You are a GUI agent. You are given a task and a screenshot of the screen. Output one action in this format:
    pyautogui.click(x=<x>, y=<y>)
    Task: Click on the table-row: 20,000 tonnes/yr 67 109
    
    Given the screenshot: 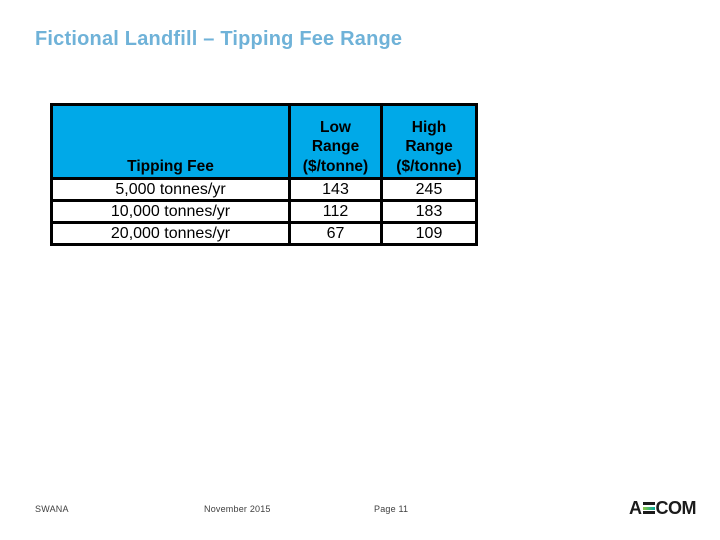 What is the action you would take?
    pyautogui.click(x=264, y=233)
    